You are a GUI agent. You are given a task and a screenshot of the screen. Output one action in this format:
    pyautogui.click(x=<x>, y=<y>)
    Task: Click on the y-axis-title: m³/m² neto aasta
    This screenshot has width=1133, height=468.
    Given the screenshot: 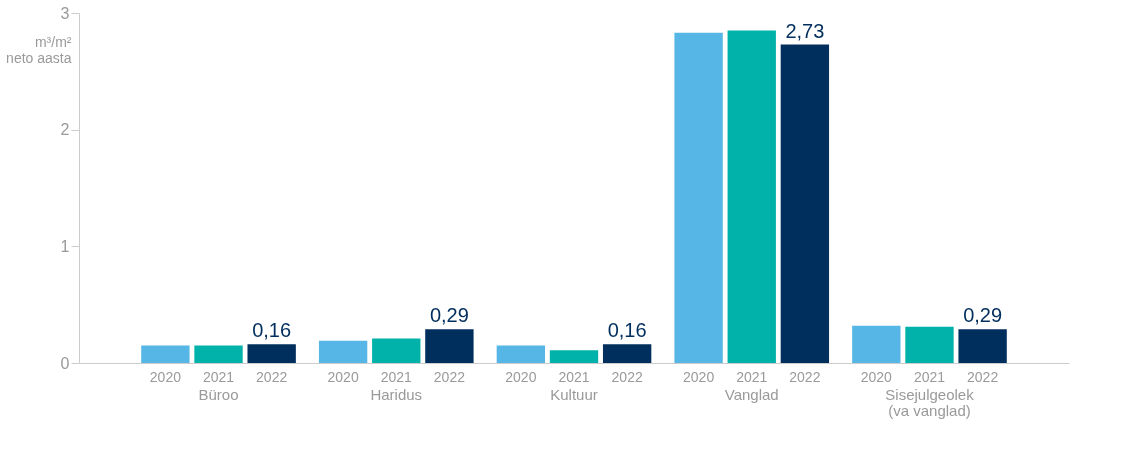 What is the action you would take?
    pyautogui.click(x=39, y=49)
    